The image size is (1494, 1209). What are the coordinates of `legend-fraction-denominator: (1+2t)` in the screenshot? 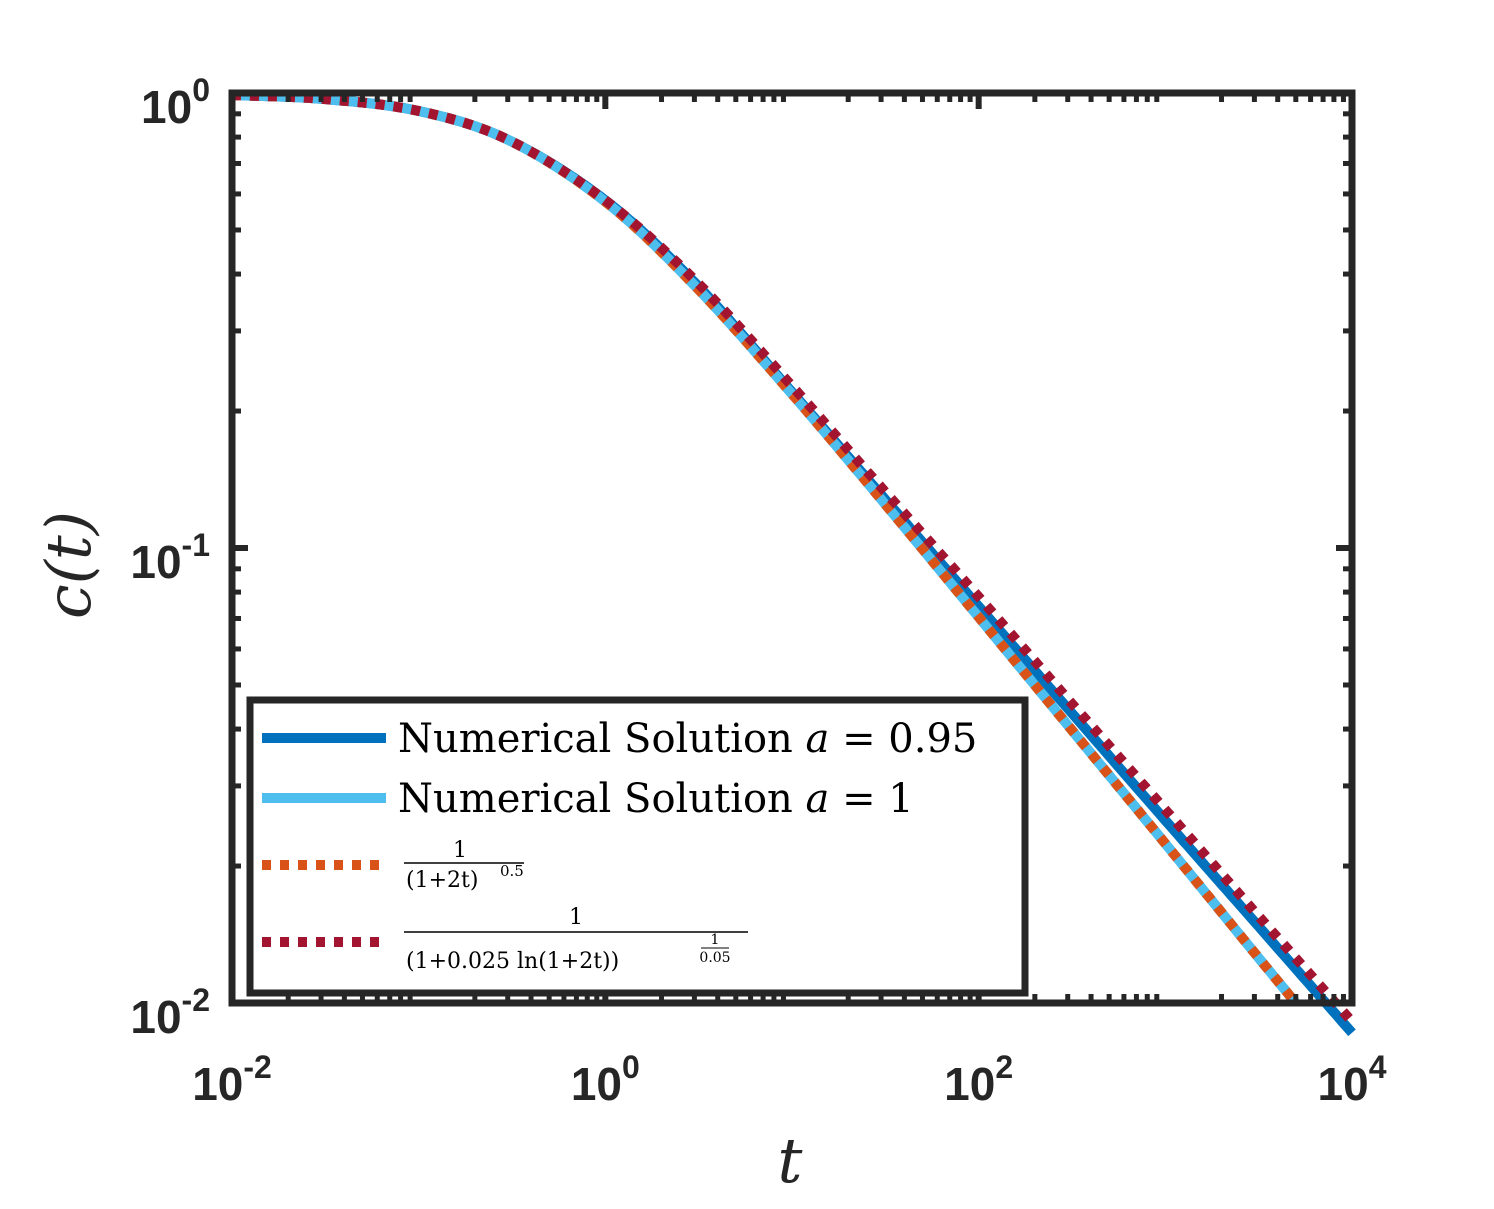 It's located at (442, 880).